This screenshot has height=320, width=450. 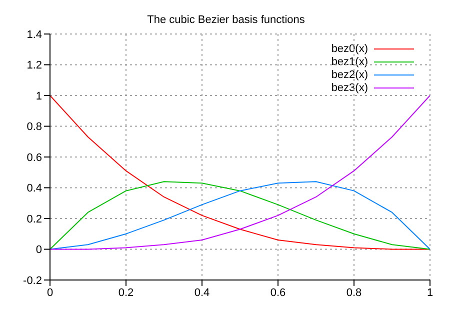 I want to click on legend-label: bez2(x), so click(x=349, y=74).